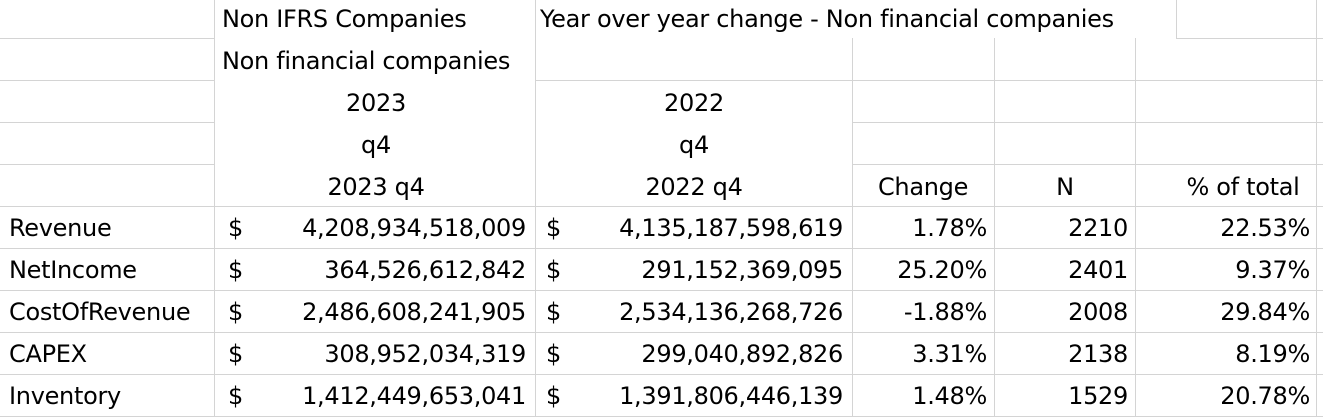 This screenshot has height=417, width=1323. I want to click on n-value: 2401, so click(1098, 270).